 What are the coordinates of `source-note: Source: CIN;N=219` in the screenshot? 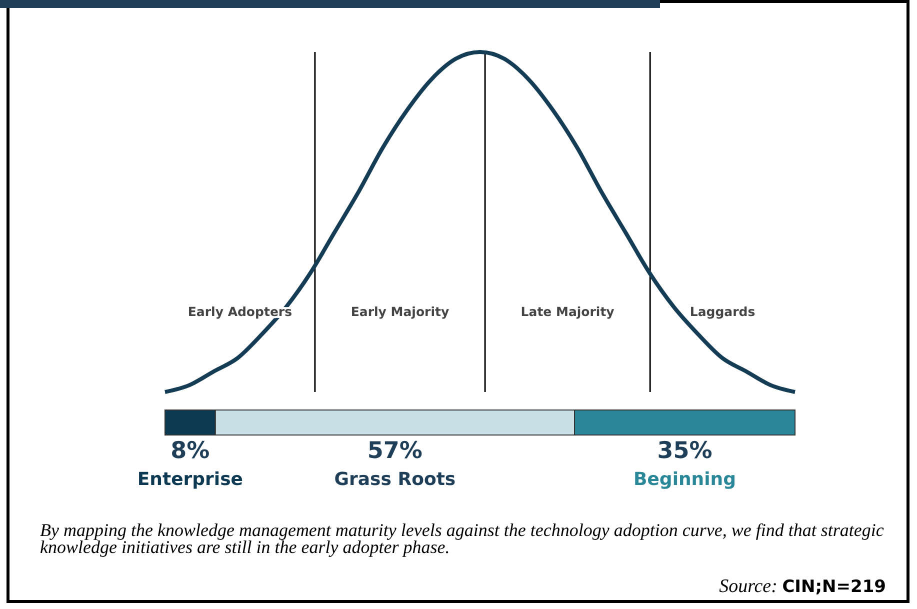 It's located at (802, 586).